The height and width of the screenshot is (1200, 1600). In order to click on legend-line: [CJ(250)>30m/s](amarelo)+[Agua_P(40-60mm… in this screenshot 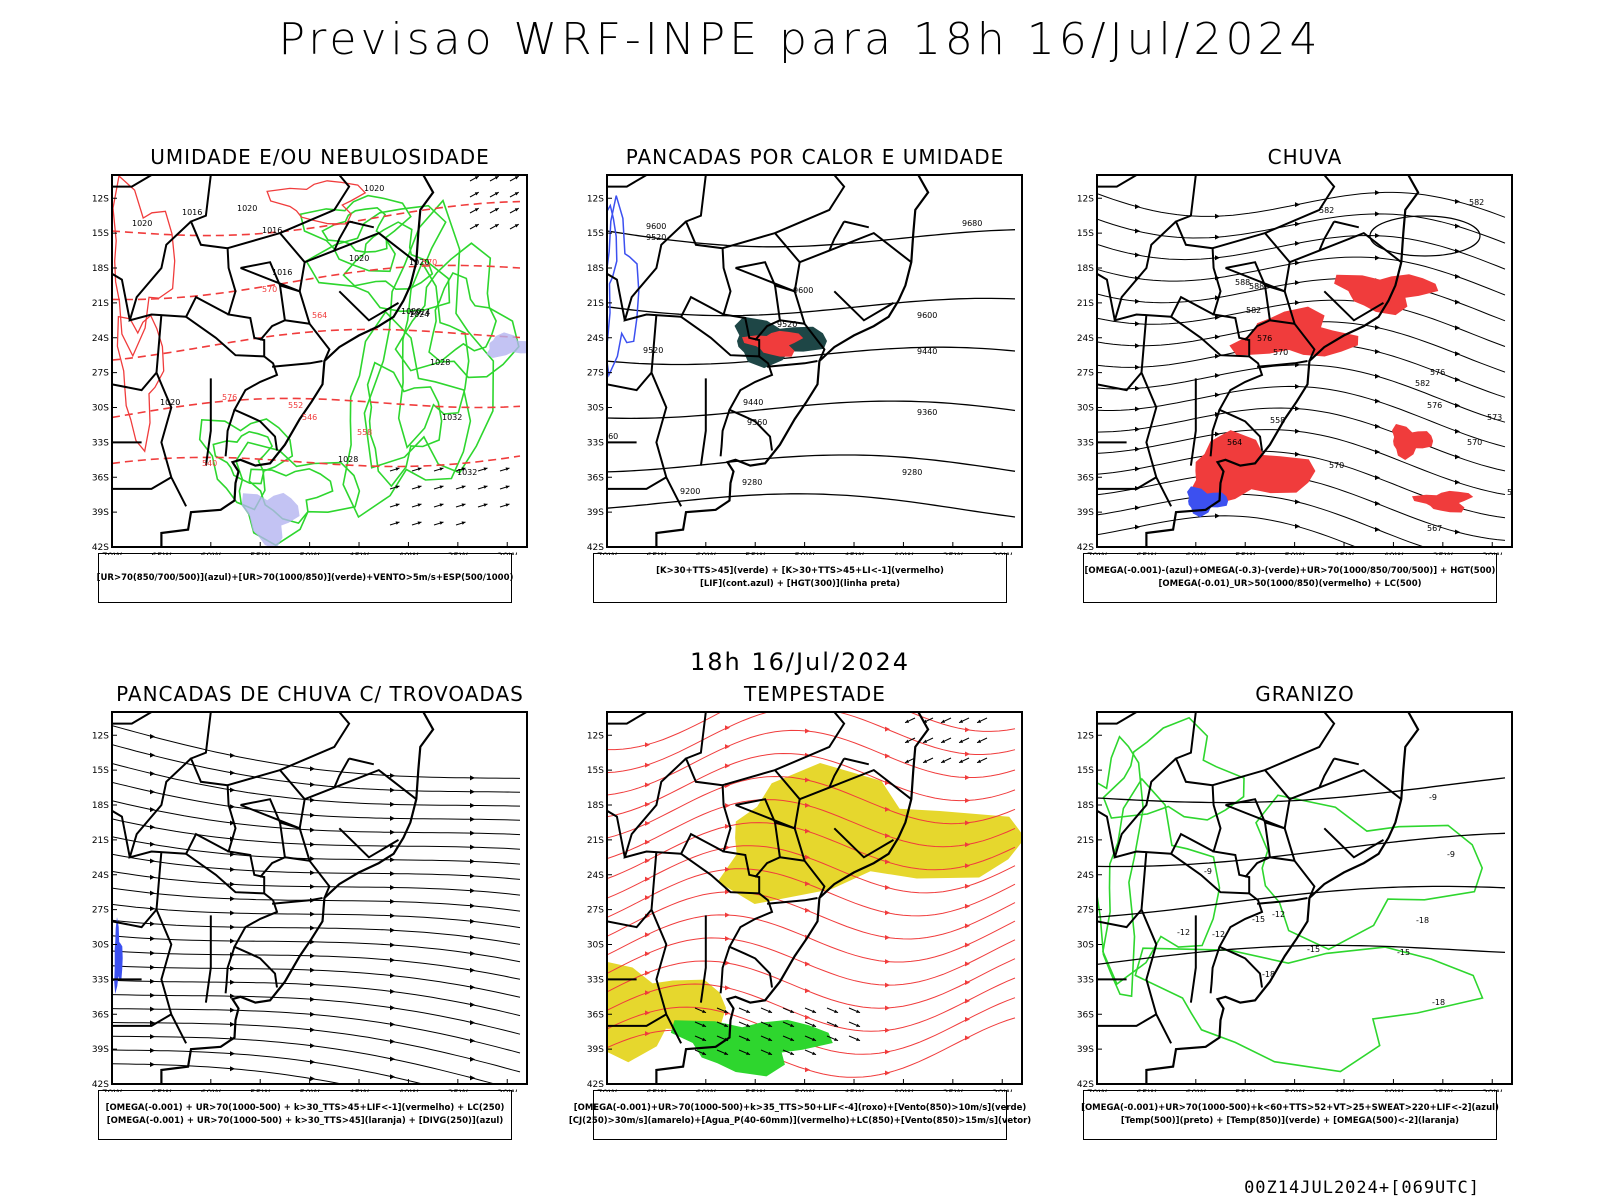, I will do `click(800, 1121)`.